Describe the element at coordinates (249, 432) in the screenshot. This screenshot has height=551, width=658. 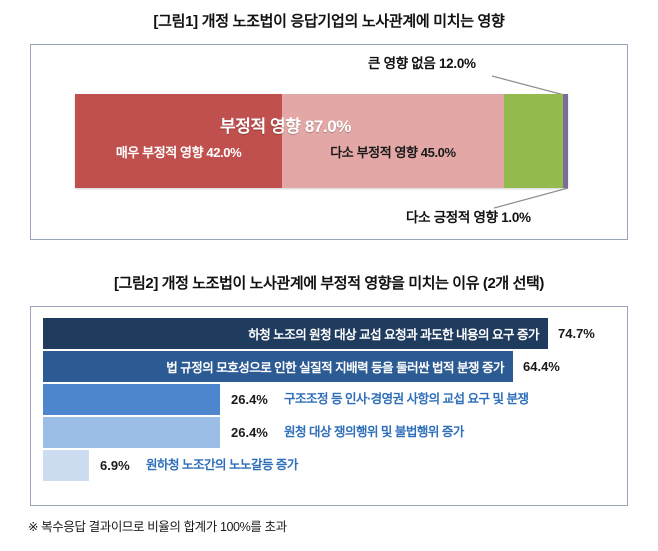
I see `figure2-bar-4-value: 26.4%` at that location.